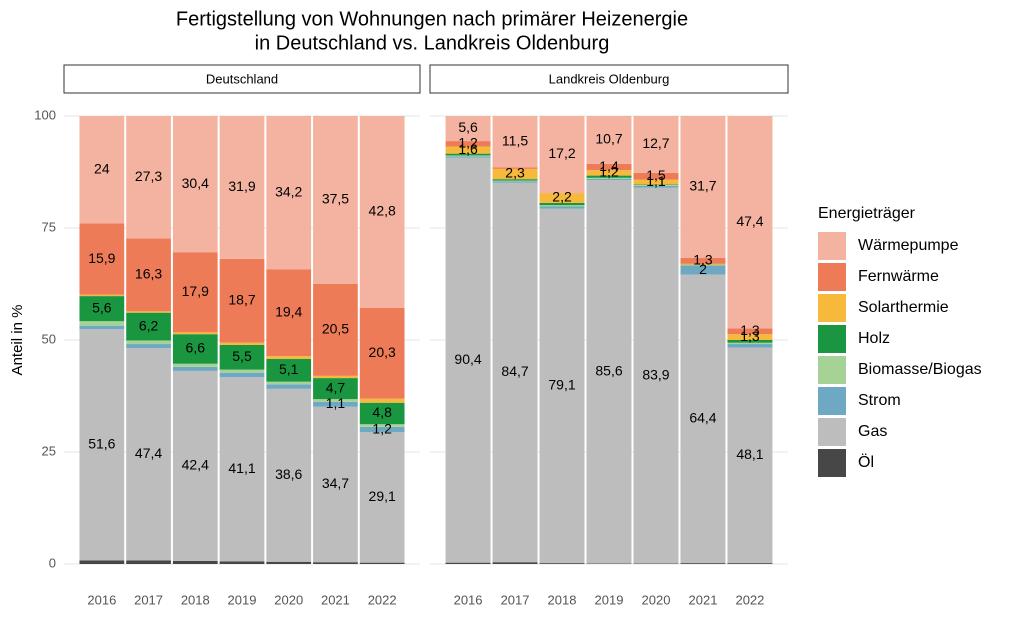  Describe the element at coordinates (49, 338) in the screenshot. I see `y-tick-label: 50` at that location.